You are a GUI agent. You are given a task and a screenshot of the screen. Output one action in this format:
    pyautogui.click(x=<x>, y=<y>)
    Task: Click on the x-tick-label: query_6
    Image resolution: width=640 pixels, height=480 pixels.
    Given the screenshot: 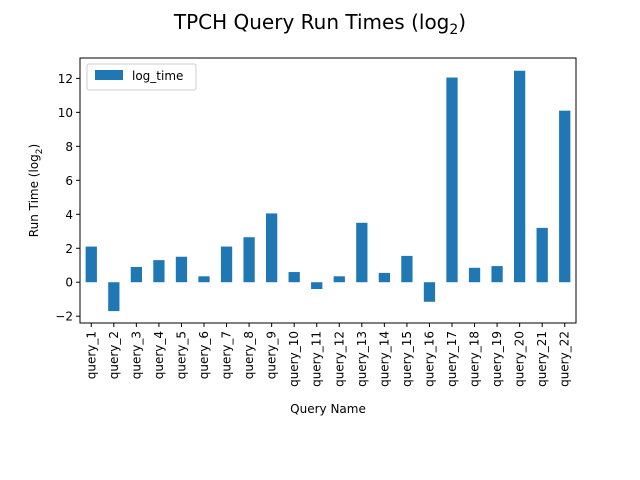 What is the action you would take?
    pyautogui.click(x=204, y=355)
    